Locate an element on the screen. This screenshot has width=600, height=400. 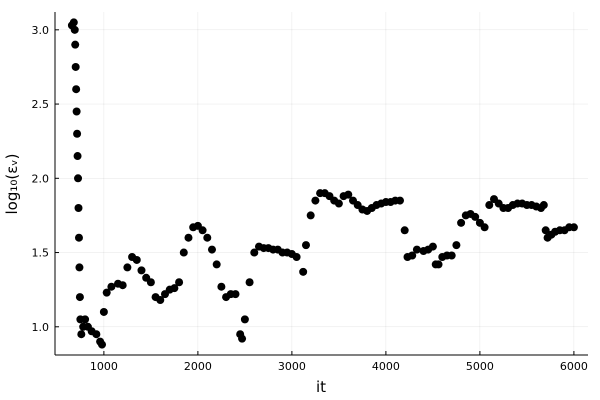
y-tick-label: 3.0 is located at coordinates (41, 30).